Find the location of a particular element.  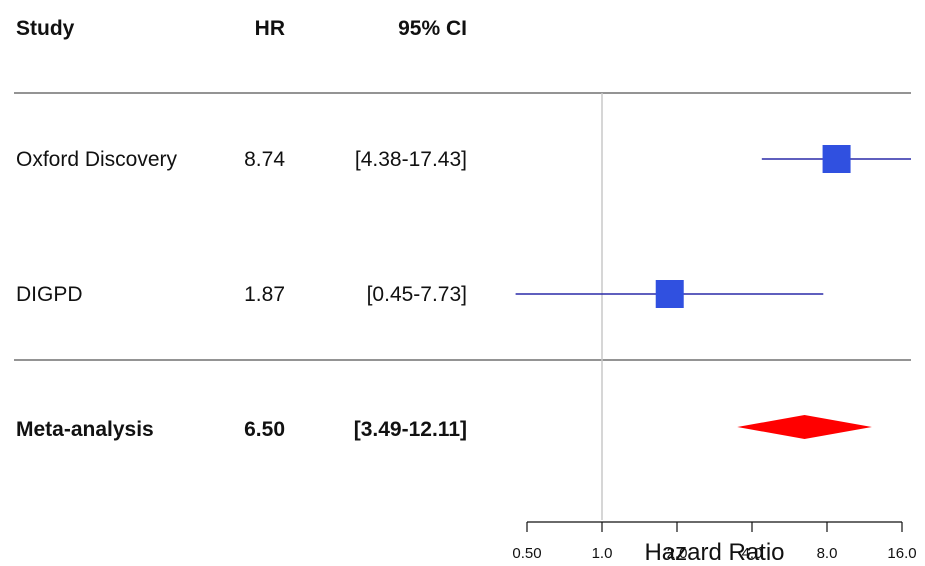

x-tick-label: 0.50 is located at coordinates (526, 553).